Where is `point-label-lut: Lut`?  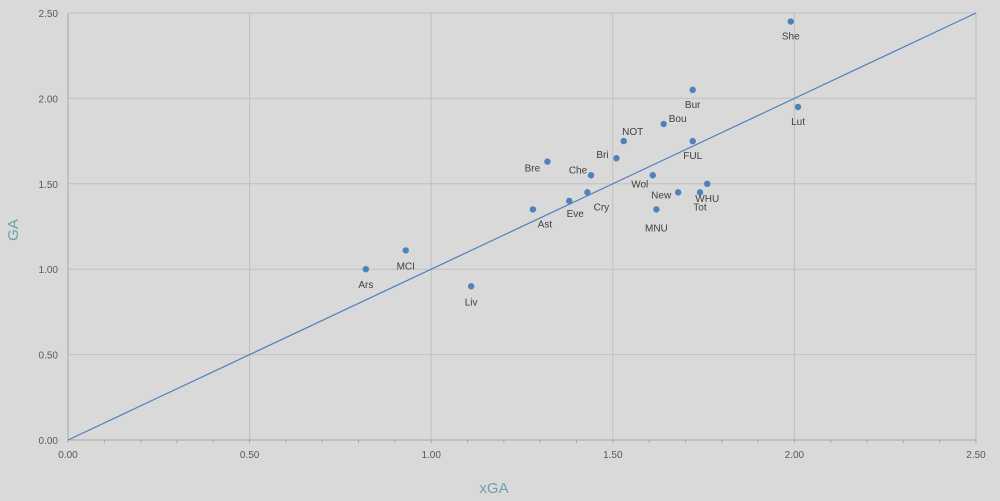
point-label-lut: Lut is located at coordinates (798, 122).